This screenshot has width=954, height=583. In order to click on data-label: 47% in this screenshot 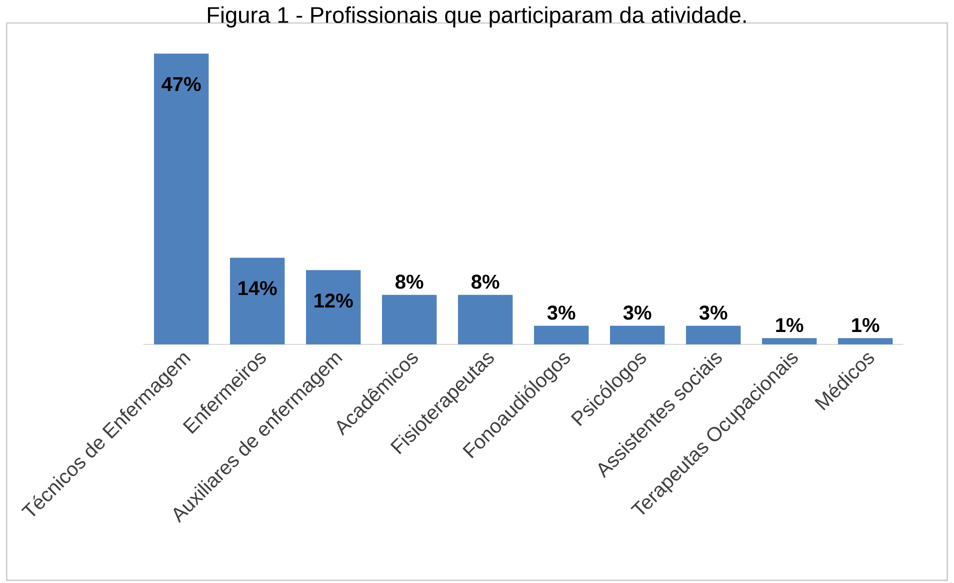, I will do `click(181, 84)`.